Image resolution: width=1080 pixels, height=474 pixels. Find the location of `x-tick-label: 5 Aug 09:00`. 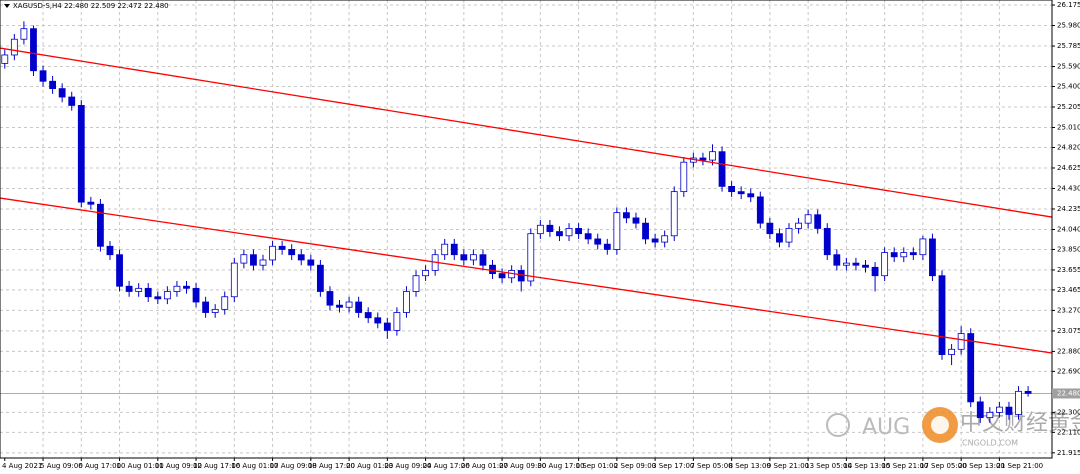

x-tick-label: 5 Aug 09:00 is located at coordinates (61, 466).